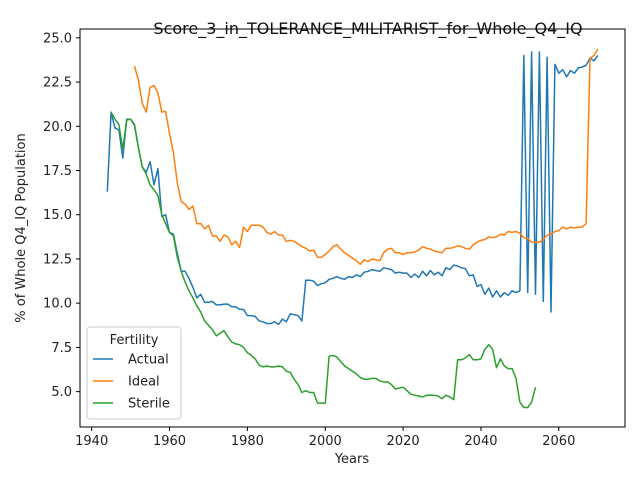 Image resolution: width=640 pixels, height=480 pixels. What do you see at coordinates (57, 83) in the screenshot?
I see `y-tick-label: 22.5` at bounding box center [57, 83].